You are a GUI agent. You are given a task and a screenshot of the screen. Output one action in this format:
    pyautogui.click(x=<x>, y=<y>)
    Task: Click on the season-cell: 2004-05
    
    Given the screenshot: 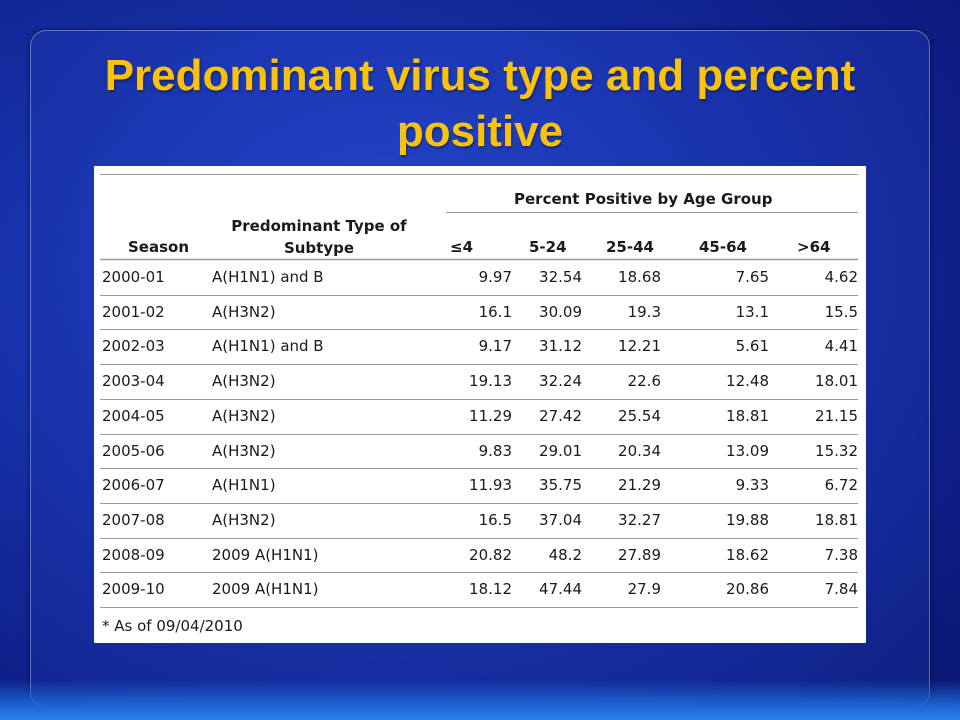 What is the action you would take?
    pyautogui.click(x=133, y=415)
    